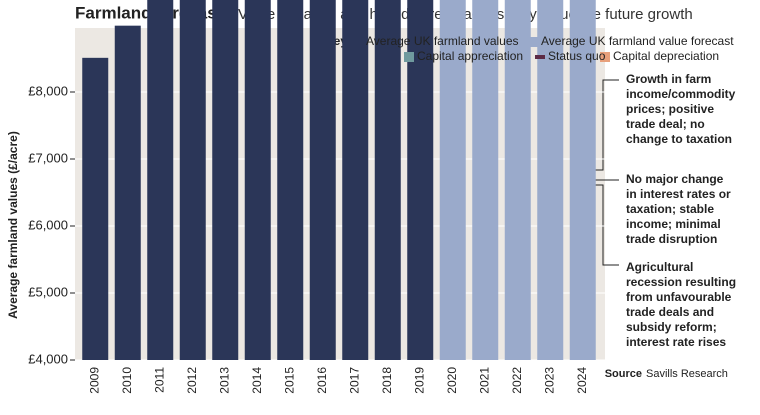 This screenshot has width=760, height=415. I want to click on annotation-line: prices; positive, so click(670, 109).